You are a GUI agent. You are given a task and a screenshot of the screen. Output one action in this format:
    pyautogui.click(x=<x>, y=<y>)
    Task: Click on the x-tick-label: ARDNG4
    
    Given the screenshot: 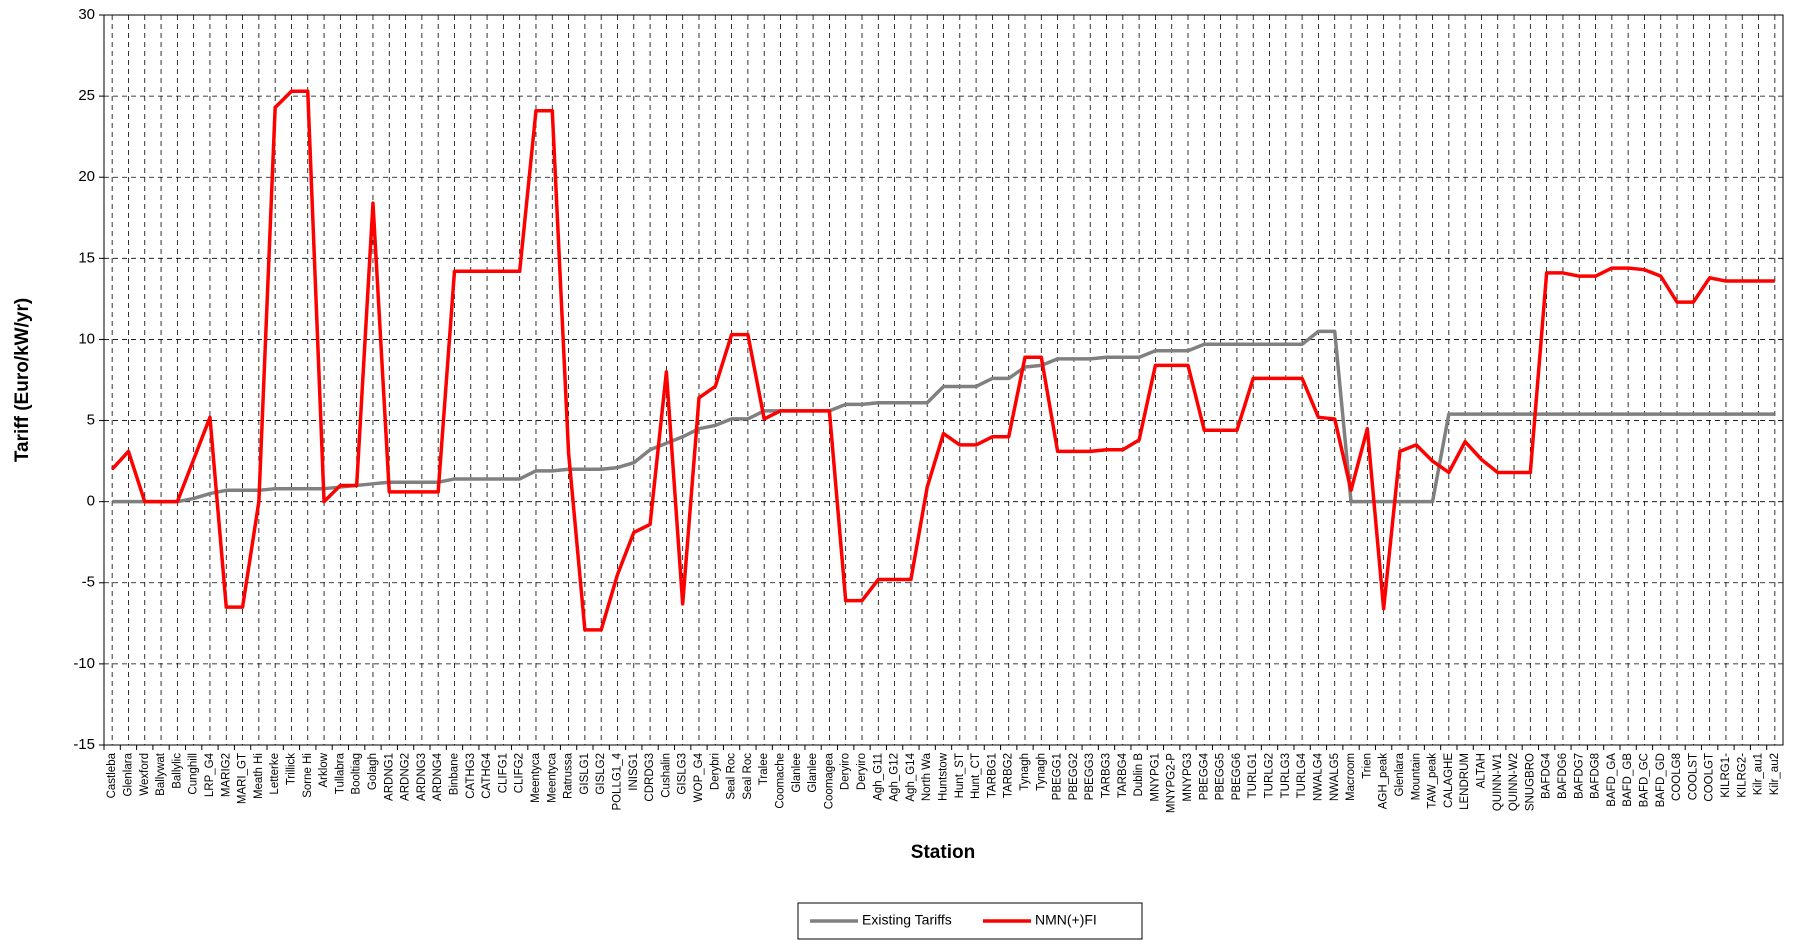 What is the action you would take?
    pyautogui.click(x=438, y=776)
    